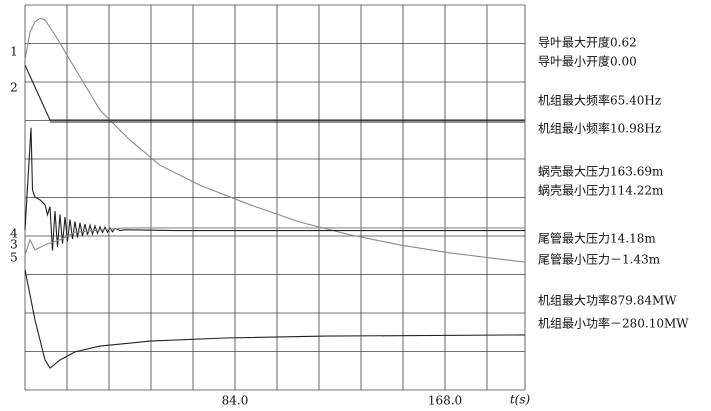  Describe the element at coordinates (14, 234) in the screenshot. I see `curve-label: 4` at that location.